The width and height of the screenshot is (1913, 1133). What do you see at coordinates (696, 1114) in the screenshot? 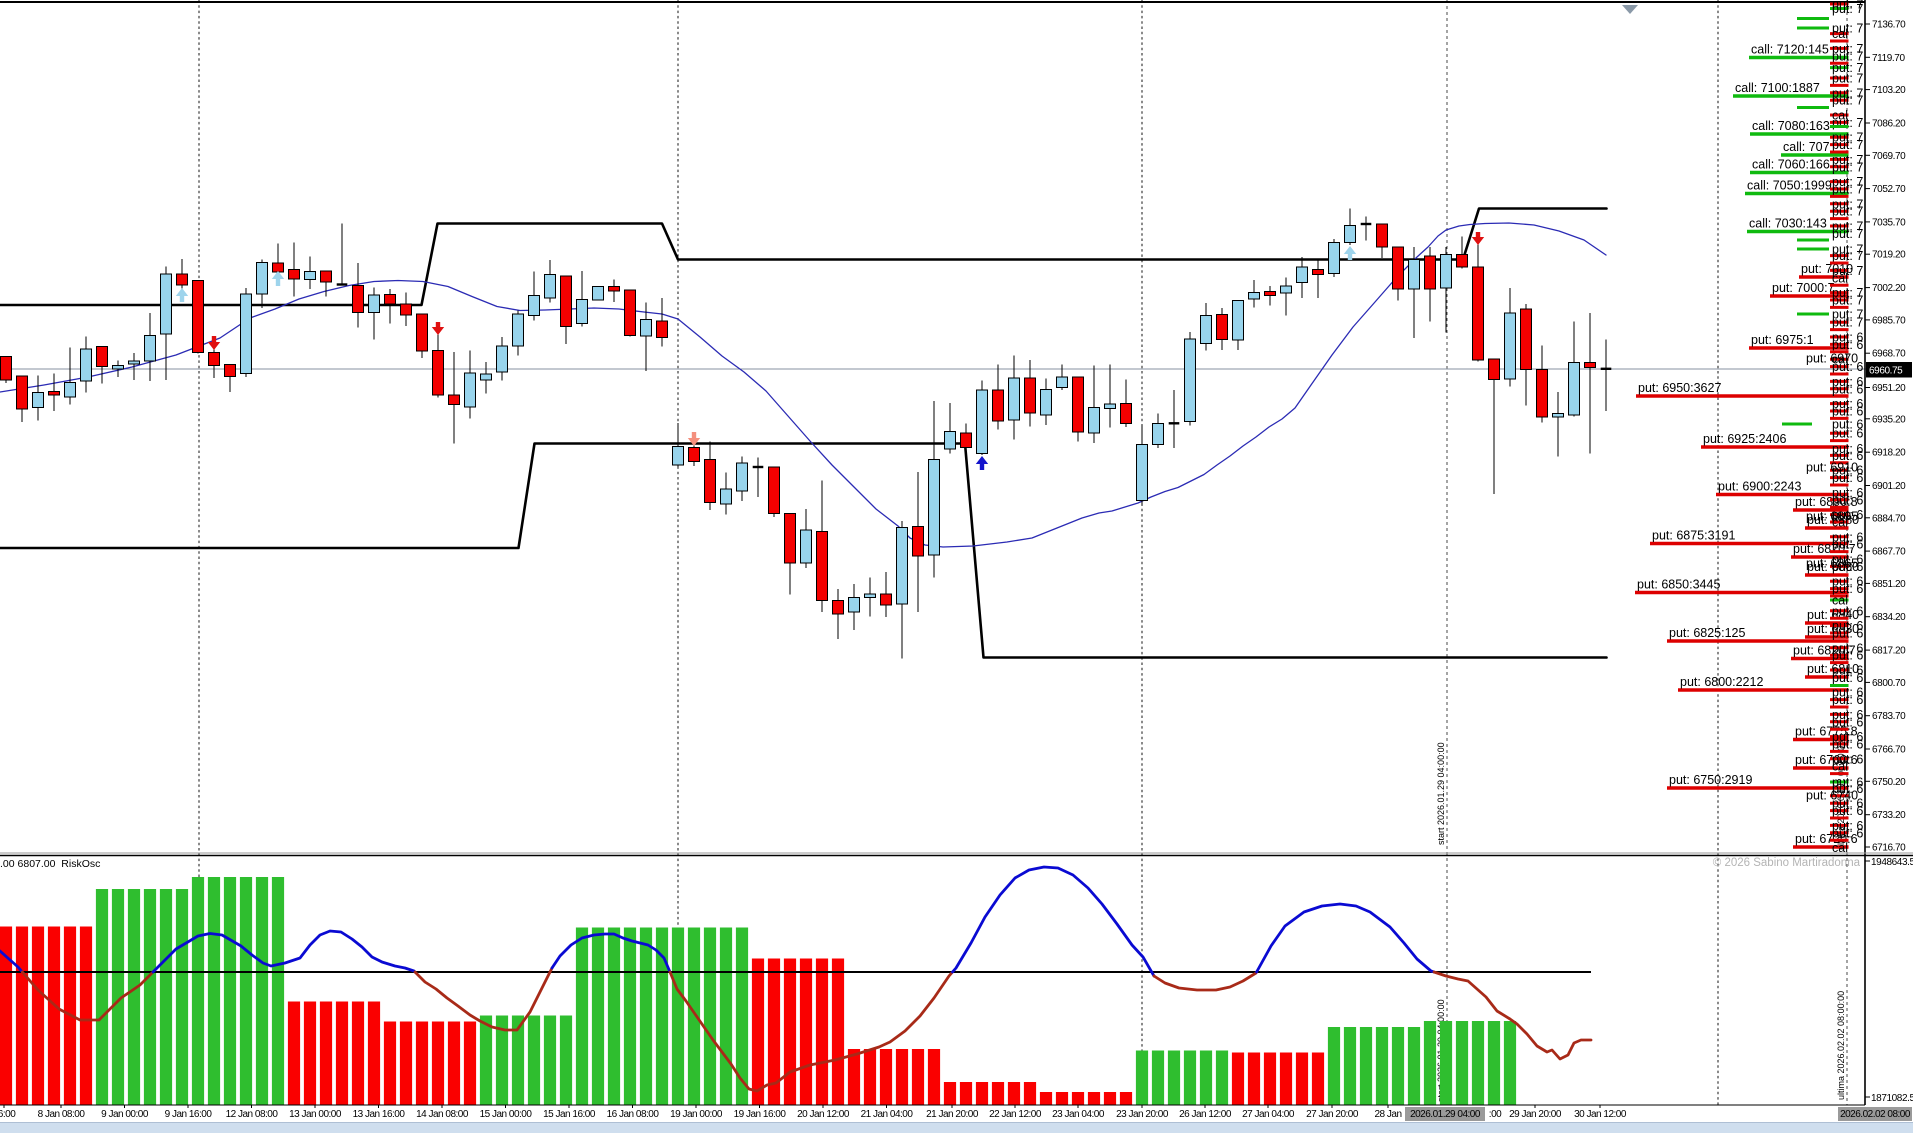
I see `svg-text: 19 Jan 00:00` at bounding box center [696, 1114].